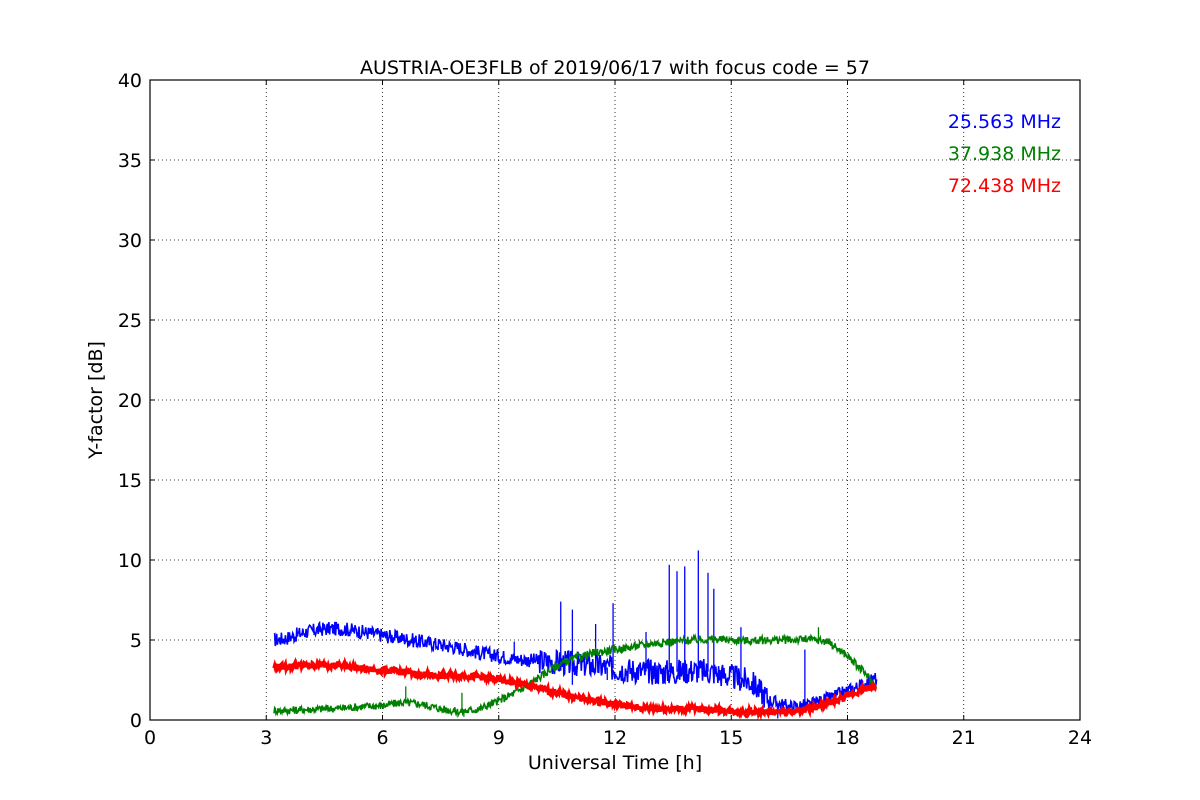 The image size is (1200, 800). I want to click on x-tick-label: 9, so click(499, 738).